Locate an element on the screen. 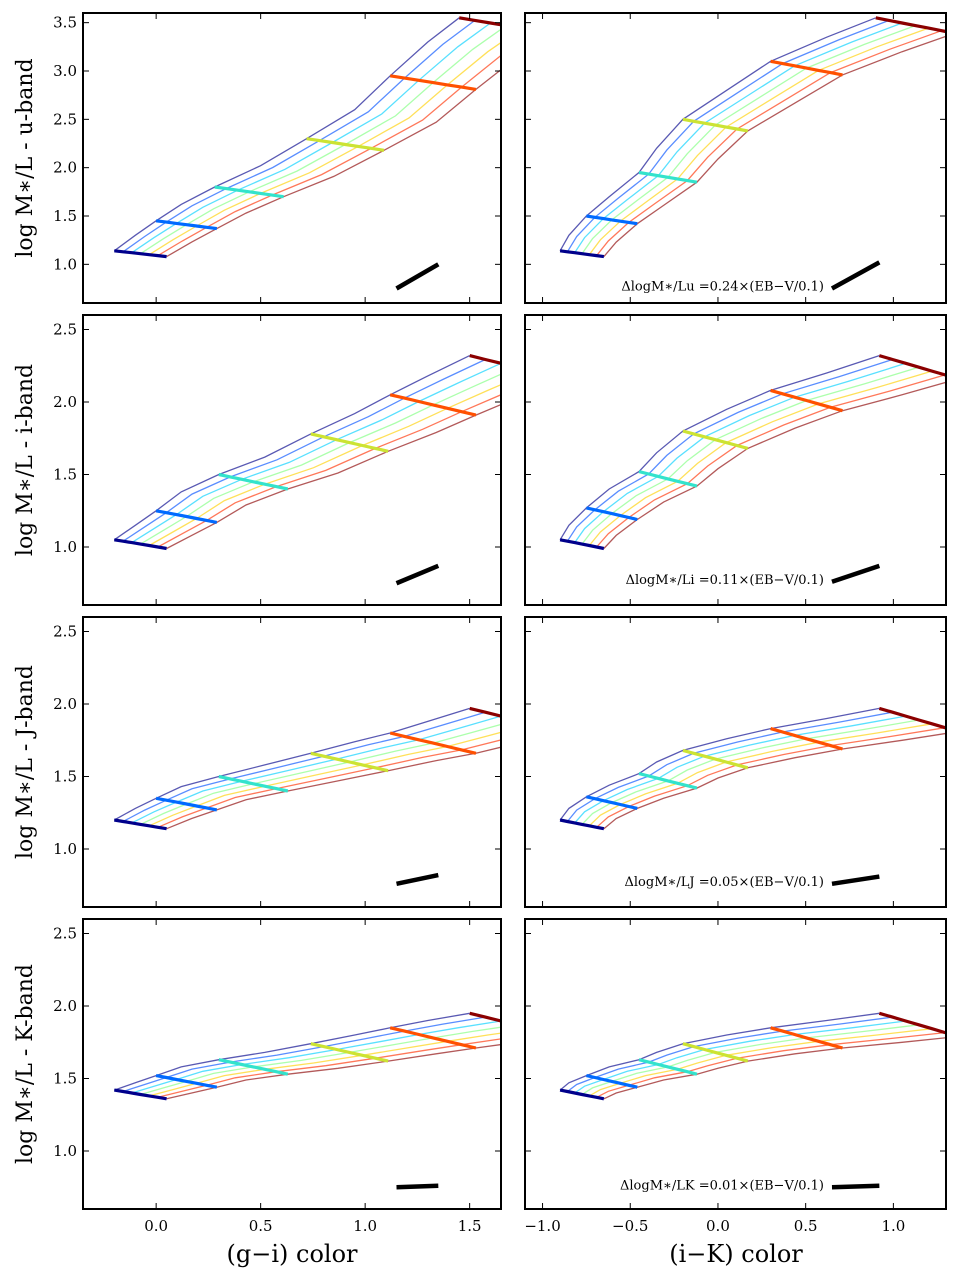 The width and height of the screenshot is (960, 1280). panel-5: 1.0 1.5 2.0 2.5 is located at coordinates (277, 762).